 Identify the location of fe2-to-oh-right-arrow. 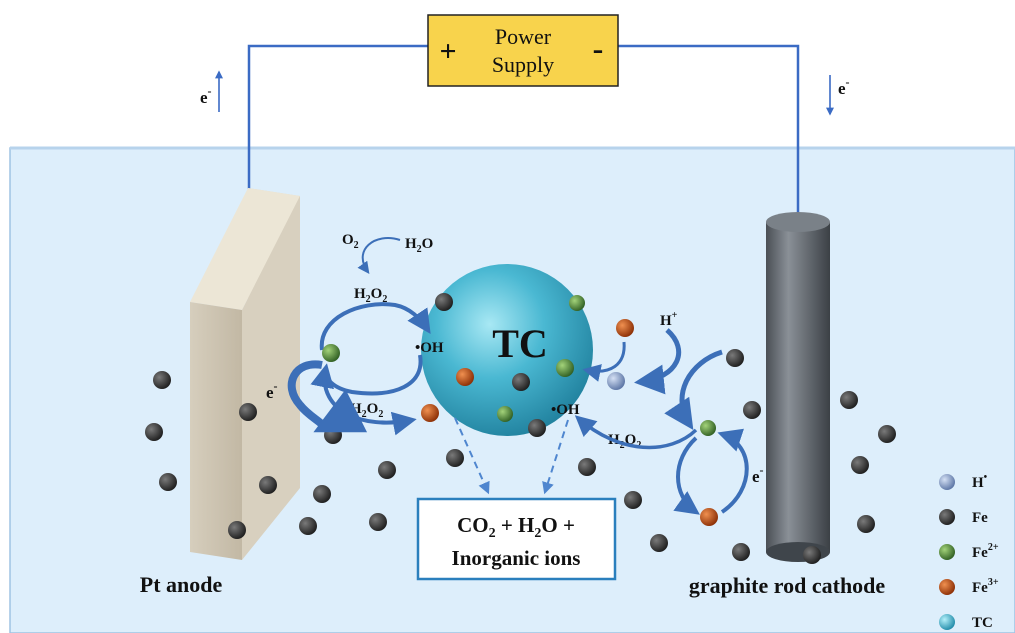
(636, 432).